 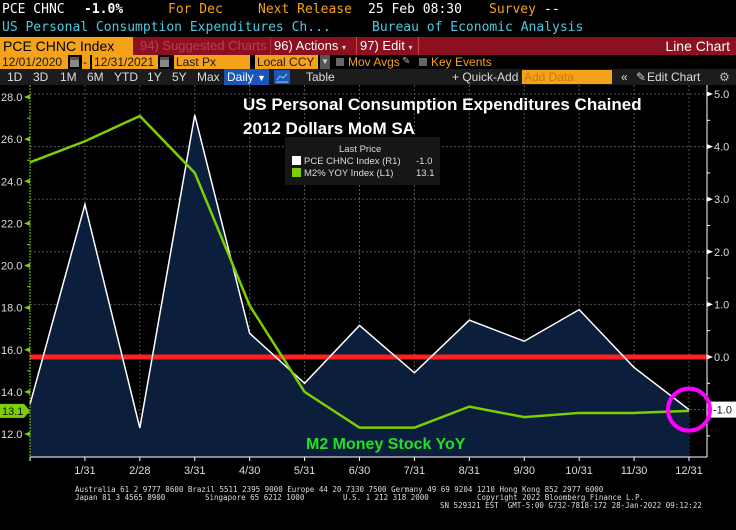 I want to click on x-tick-label: 8/31, so click(x=469, y=471).